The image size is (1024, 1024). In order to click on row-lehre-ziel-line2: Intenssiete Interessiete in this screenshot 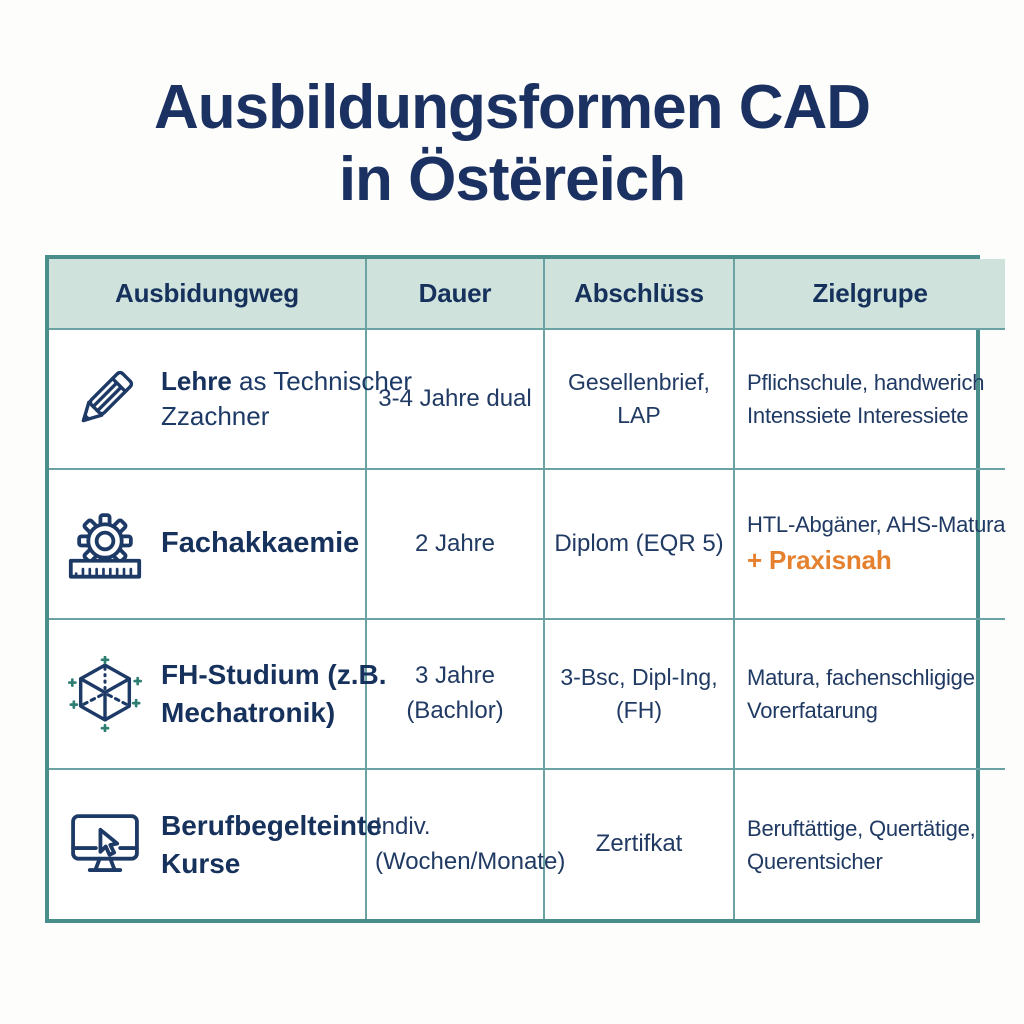, I will do `click(858, 415)`.